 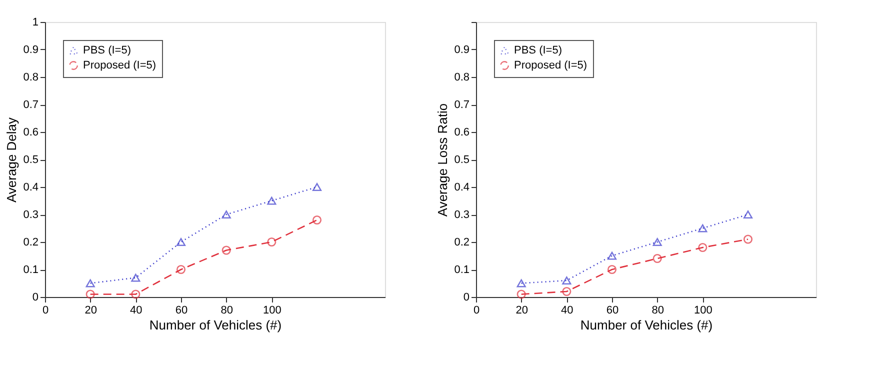 I want to click on y-axis-title: Average Loss Ratio, so click(x=442, y=160).